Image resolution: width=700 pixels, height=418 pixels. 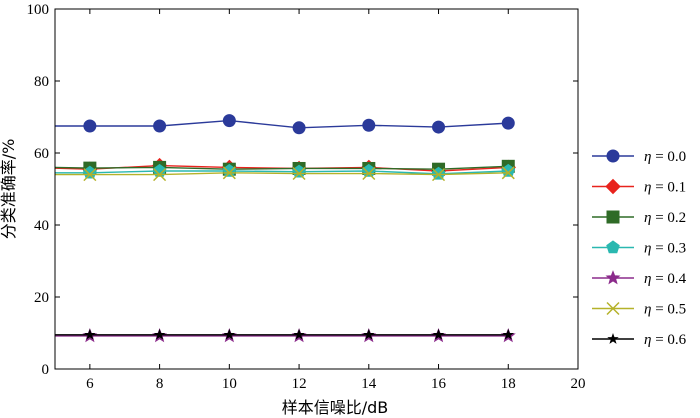 I want to click on legend-entry-1: η = 0.1, so click(x=639, y=187).